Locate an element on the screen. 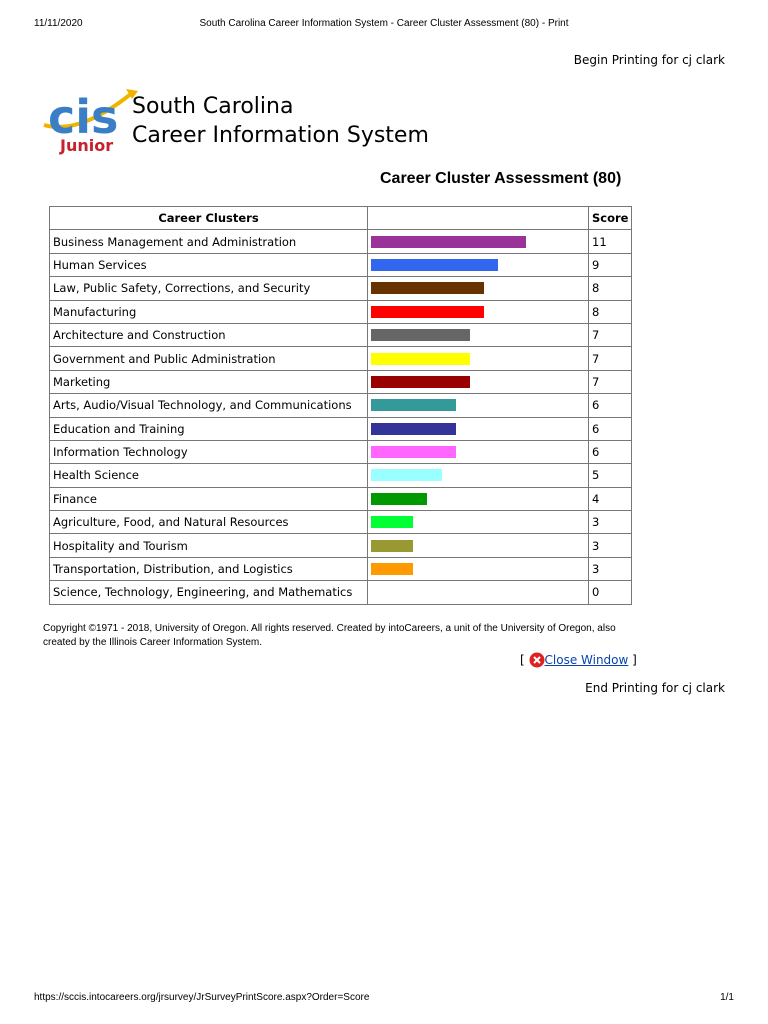  header-bar is located at coordinates (478, 218).